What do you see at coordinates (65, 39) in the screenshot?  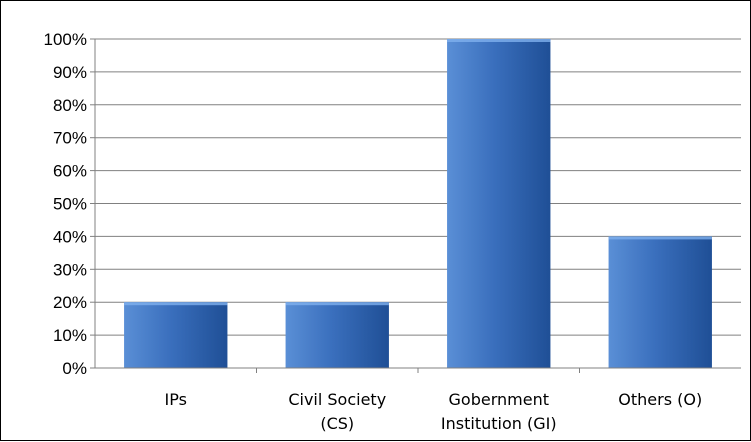 I see `y-tick-label: 100%` at bounding box center [65, 39].